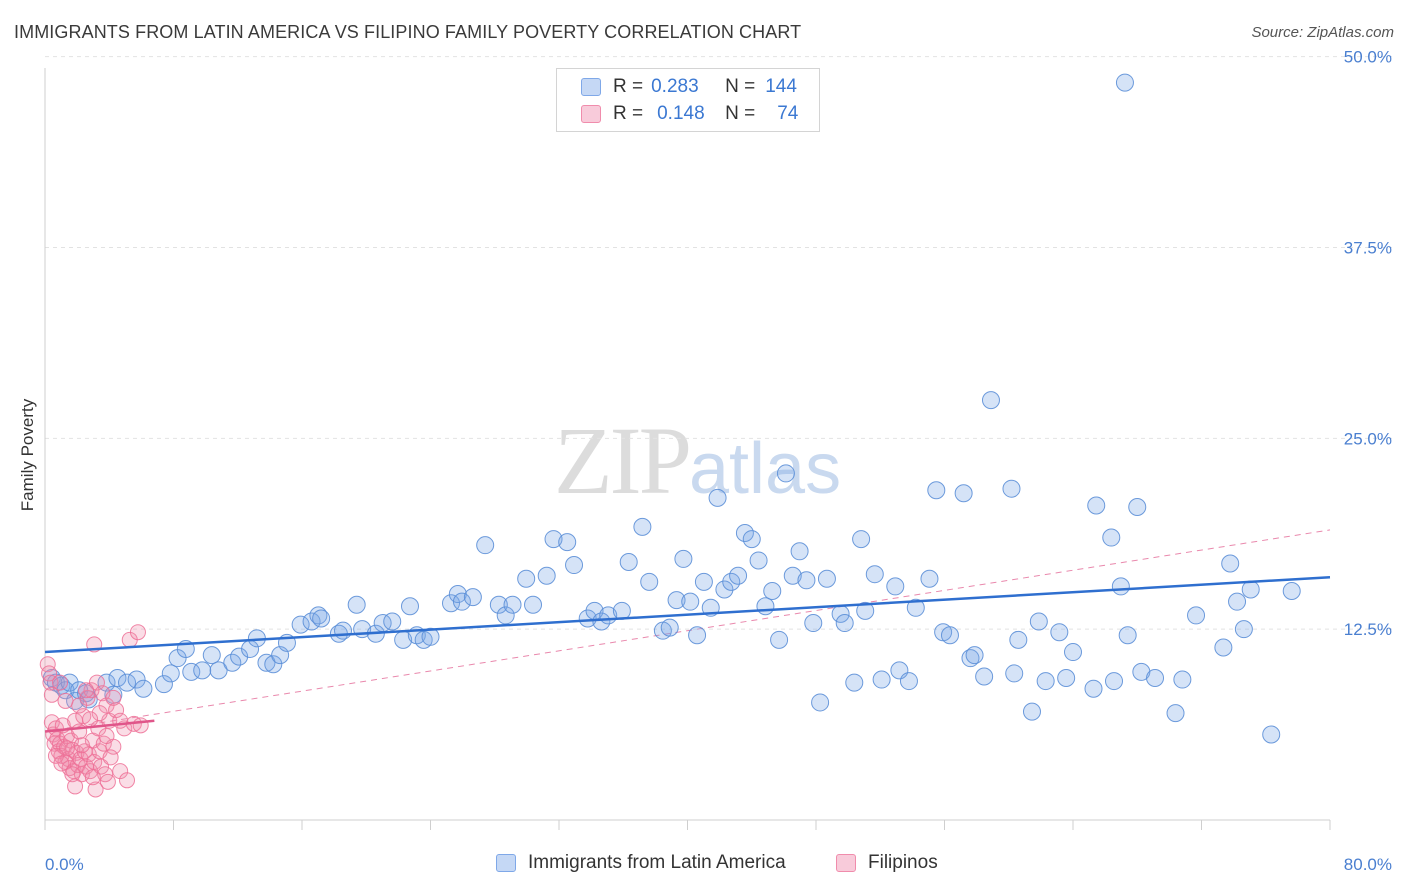 The image size is (1406, 892). What do you see at coordinates (703, 865) in the screenshot?
I see `bottom-legend: Immigrants from Latin America Filipinos` at bounding box center [703, 865].